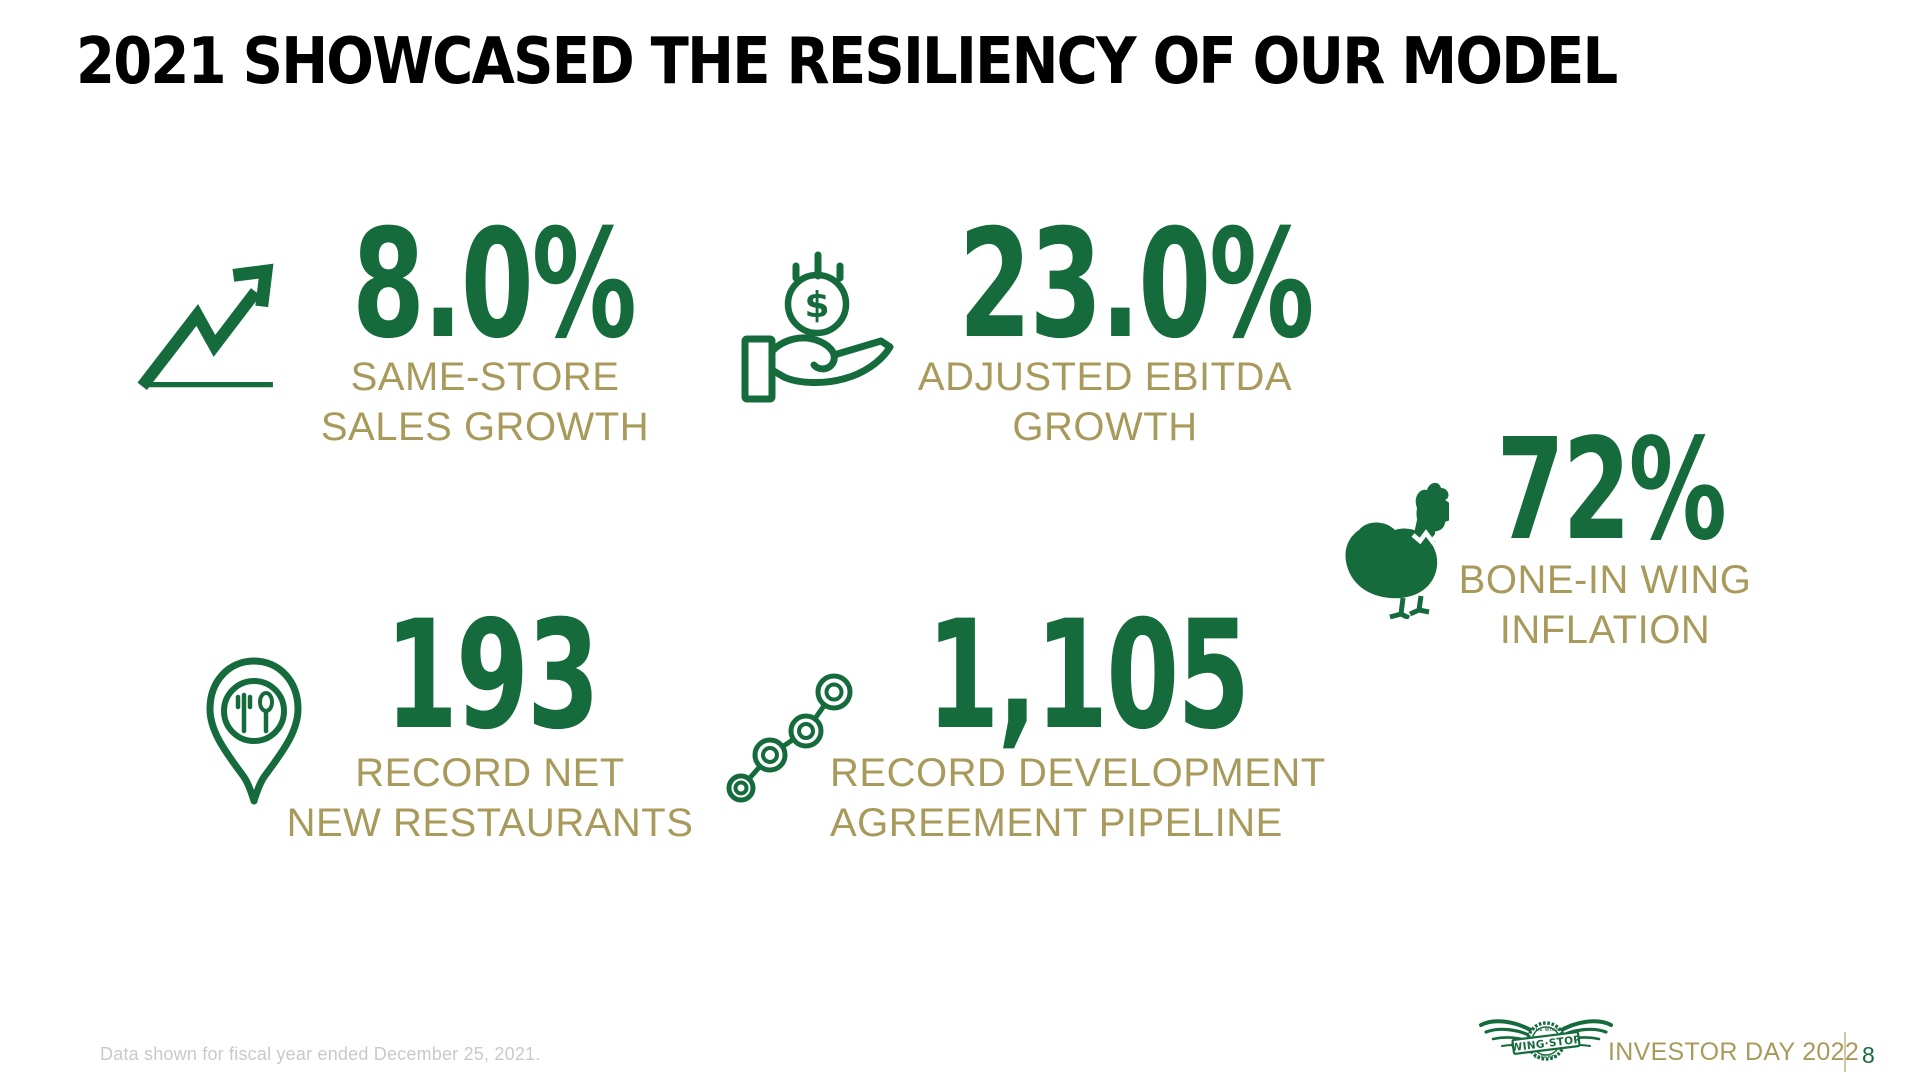 The width and height of the screenshot is (1920, 1080). I want to click on stat-label-line: AGREEMENT PIPELINE, so click(1056, 823).